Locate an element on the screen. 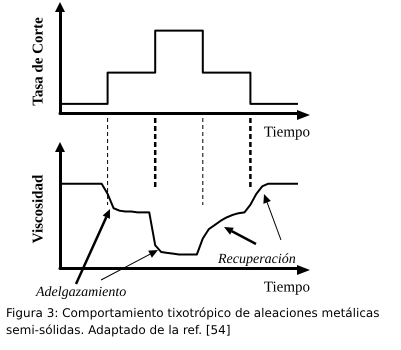  text: Figura 3: Comportamiento tixotrópico de aleaciones metálicas semi-sólidas. Adaptado de la ref. [54] is located at coordinates (193, 322).